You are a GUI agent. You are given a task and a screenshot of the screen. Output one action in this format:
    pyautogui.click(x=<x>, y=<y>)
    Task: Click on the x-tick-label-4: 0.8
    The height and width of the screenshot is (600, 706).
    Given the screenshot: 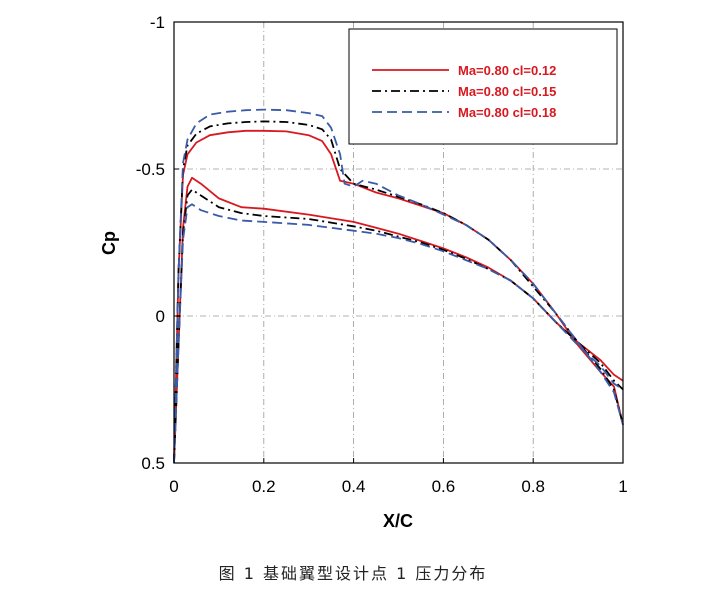 What is the action you would take?
    pyautogui.click(x=533, y=486)
    